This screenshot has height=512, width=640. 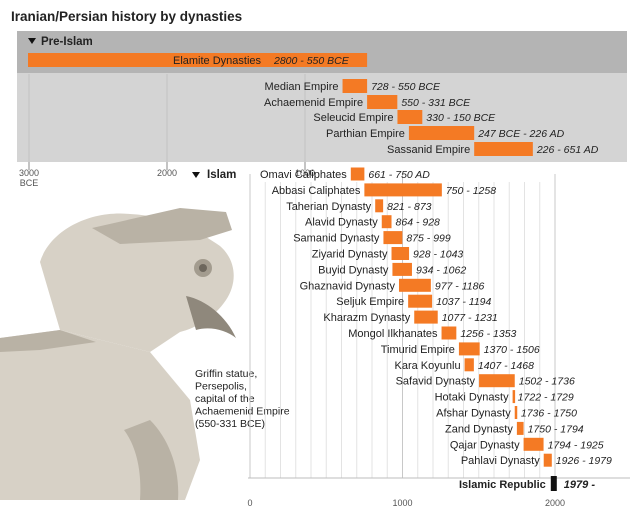 What do you see at coordinates (553, 483) in the screenshot?
I see `bar-modern` at bounding box center [553, 483].